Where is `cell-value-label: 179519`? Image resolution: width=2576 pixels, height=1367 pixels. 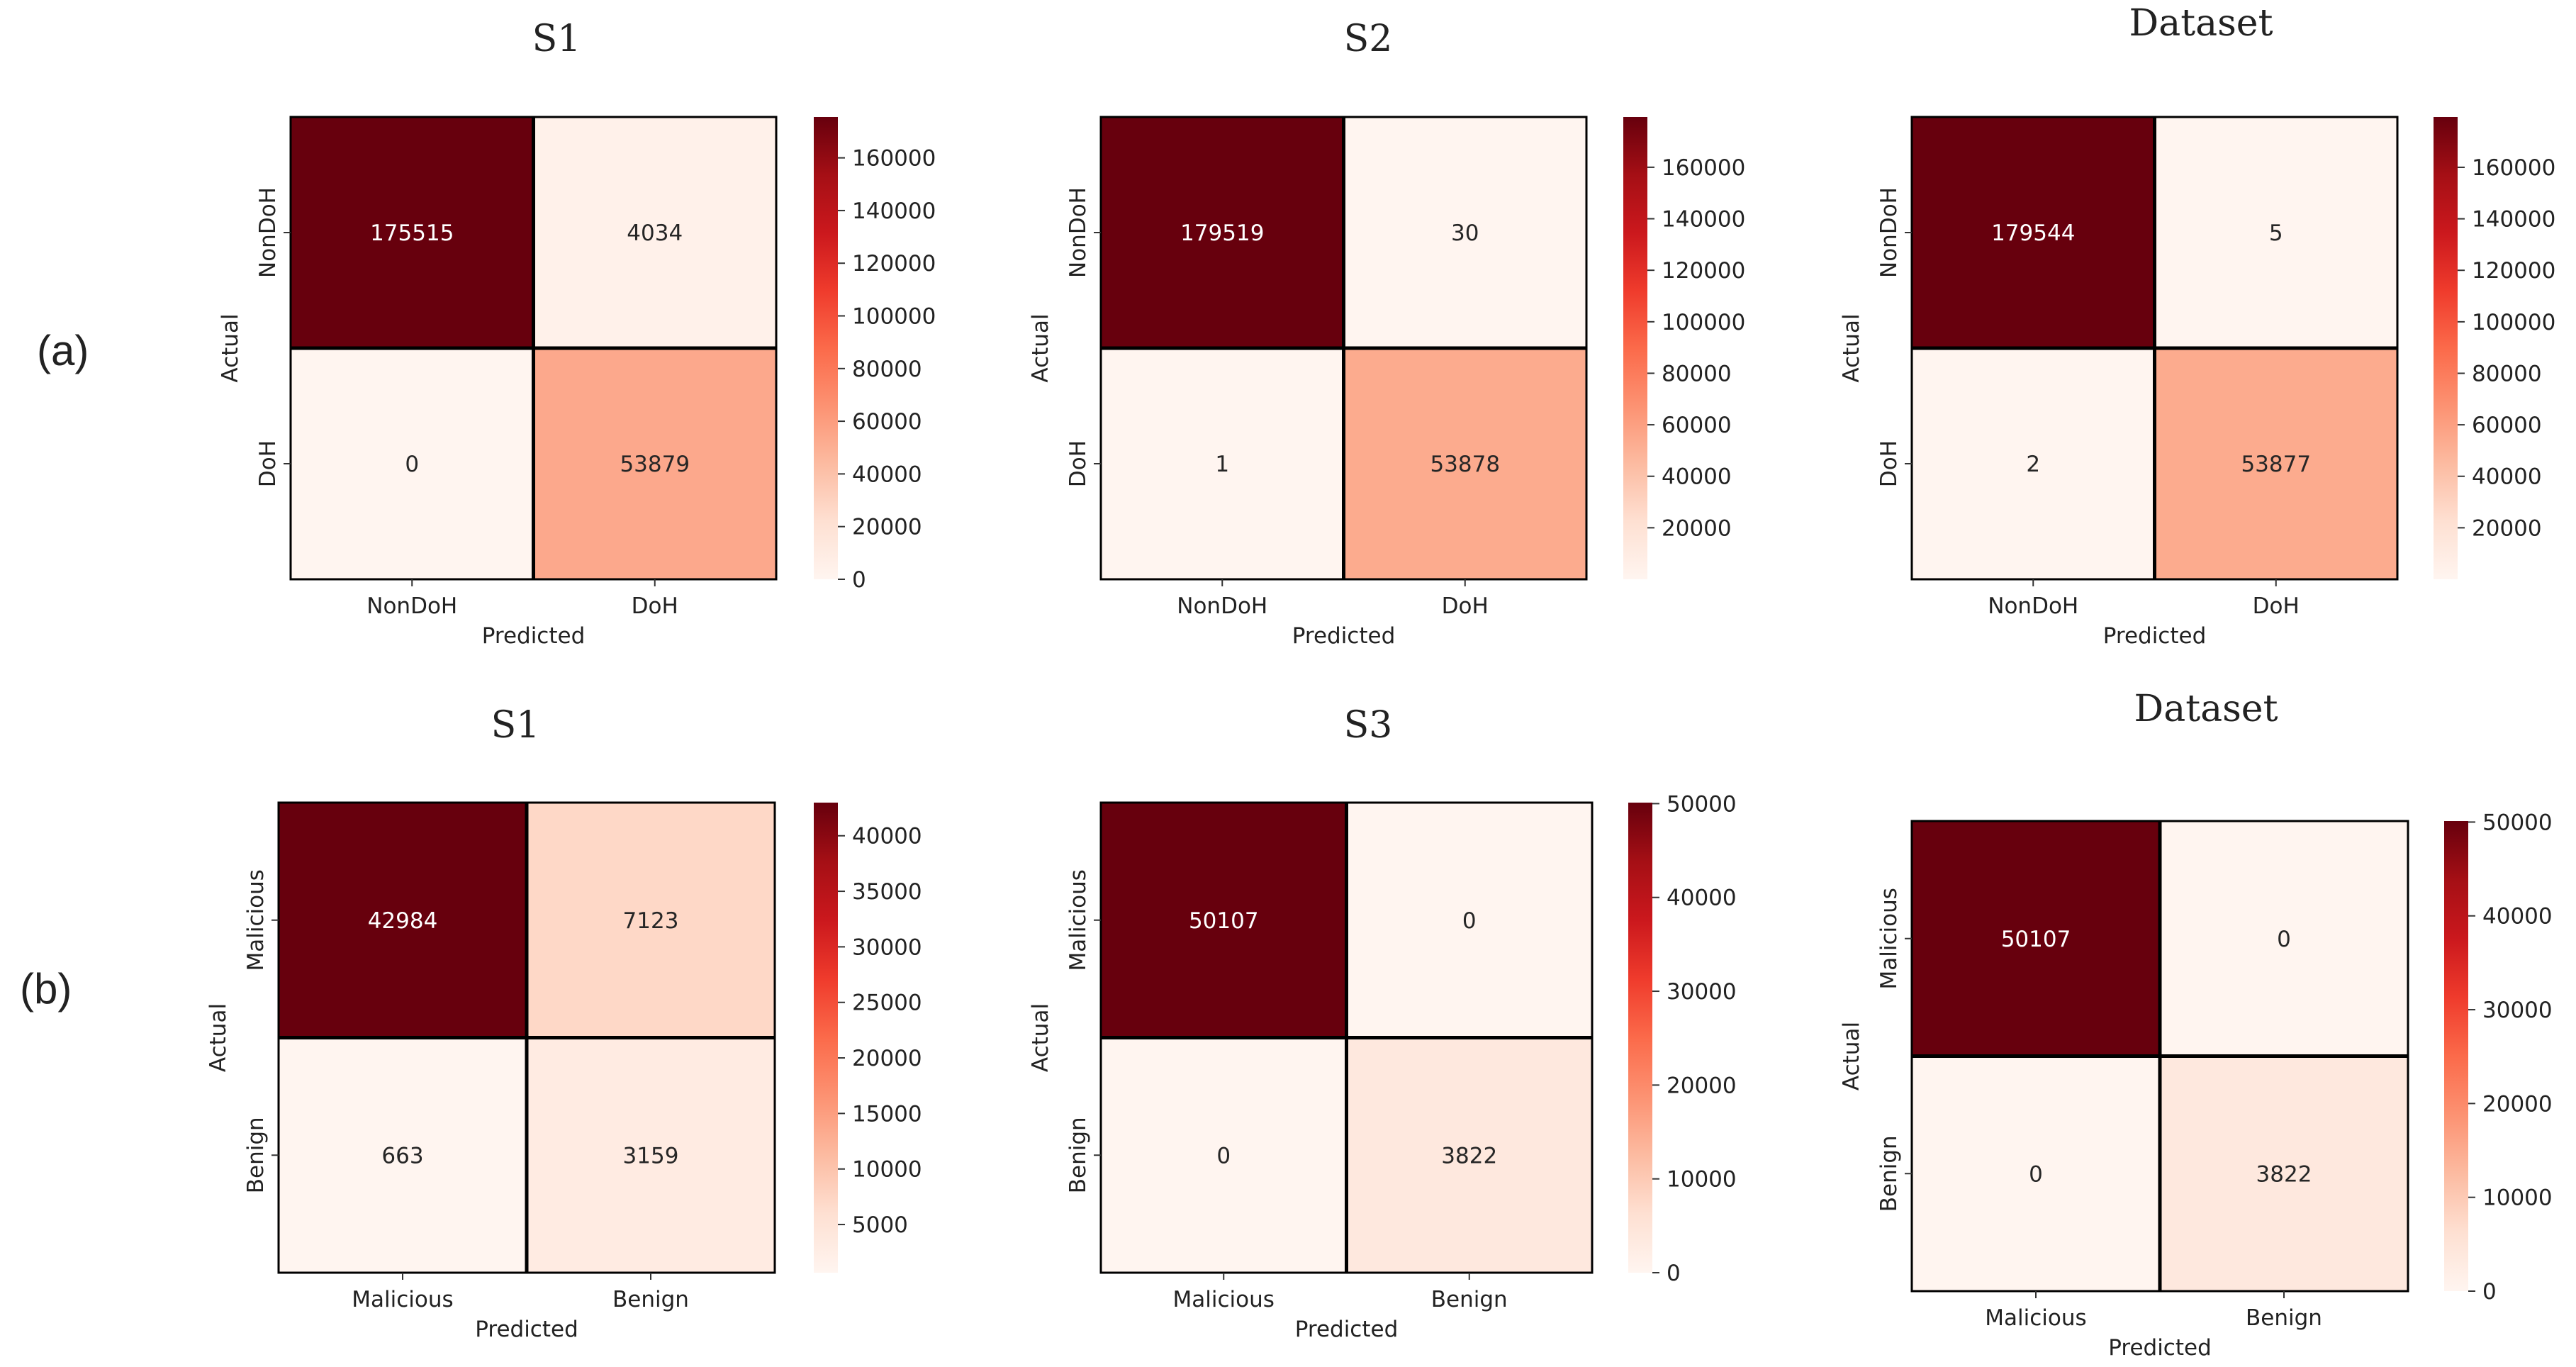 cell-value-label: 179519 is located at coordinates (1222, 233).